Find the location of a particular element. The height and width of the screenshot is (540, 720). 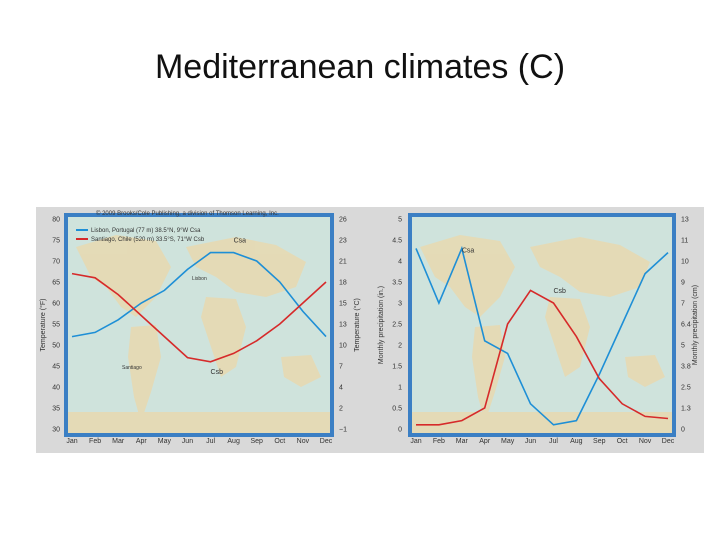

y-tick-label: 75 is located at coordinates (56, 241).